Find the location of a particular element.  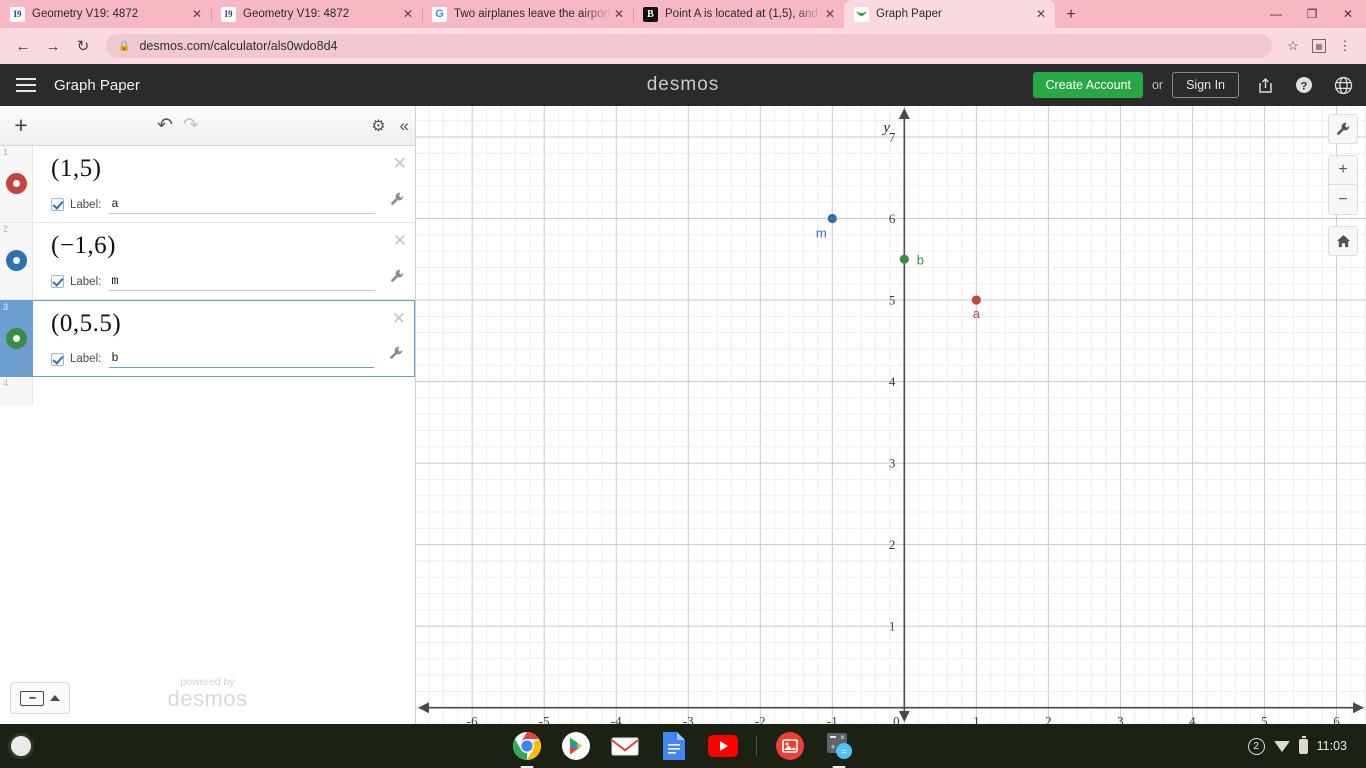

new-tab-button: + is located at coordinates (1071, 14).